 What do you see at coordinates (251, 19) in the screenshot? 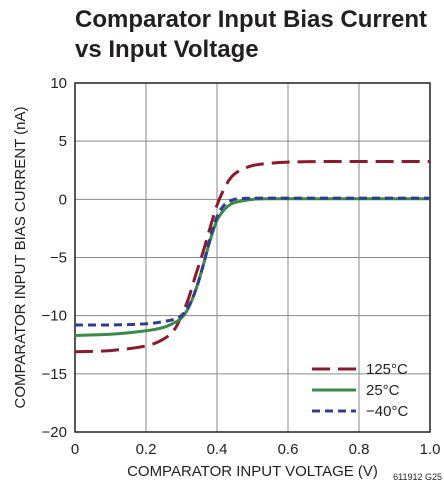
I see `chart-title-line-1: Comparator Input Bias Current` at bounding box center [251, 19].